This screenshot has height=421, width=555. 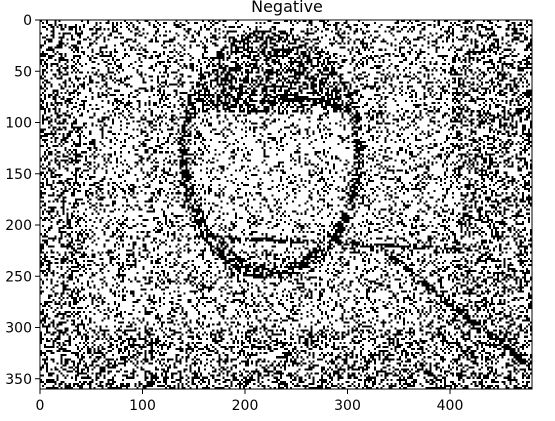 I want to click on figure-title: Negative, so click(x=287, y=8).